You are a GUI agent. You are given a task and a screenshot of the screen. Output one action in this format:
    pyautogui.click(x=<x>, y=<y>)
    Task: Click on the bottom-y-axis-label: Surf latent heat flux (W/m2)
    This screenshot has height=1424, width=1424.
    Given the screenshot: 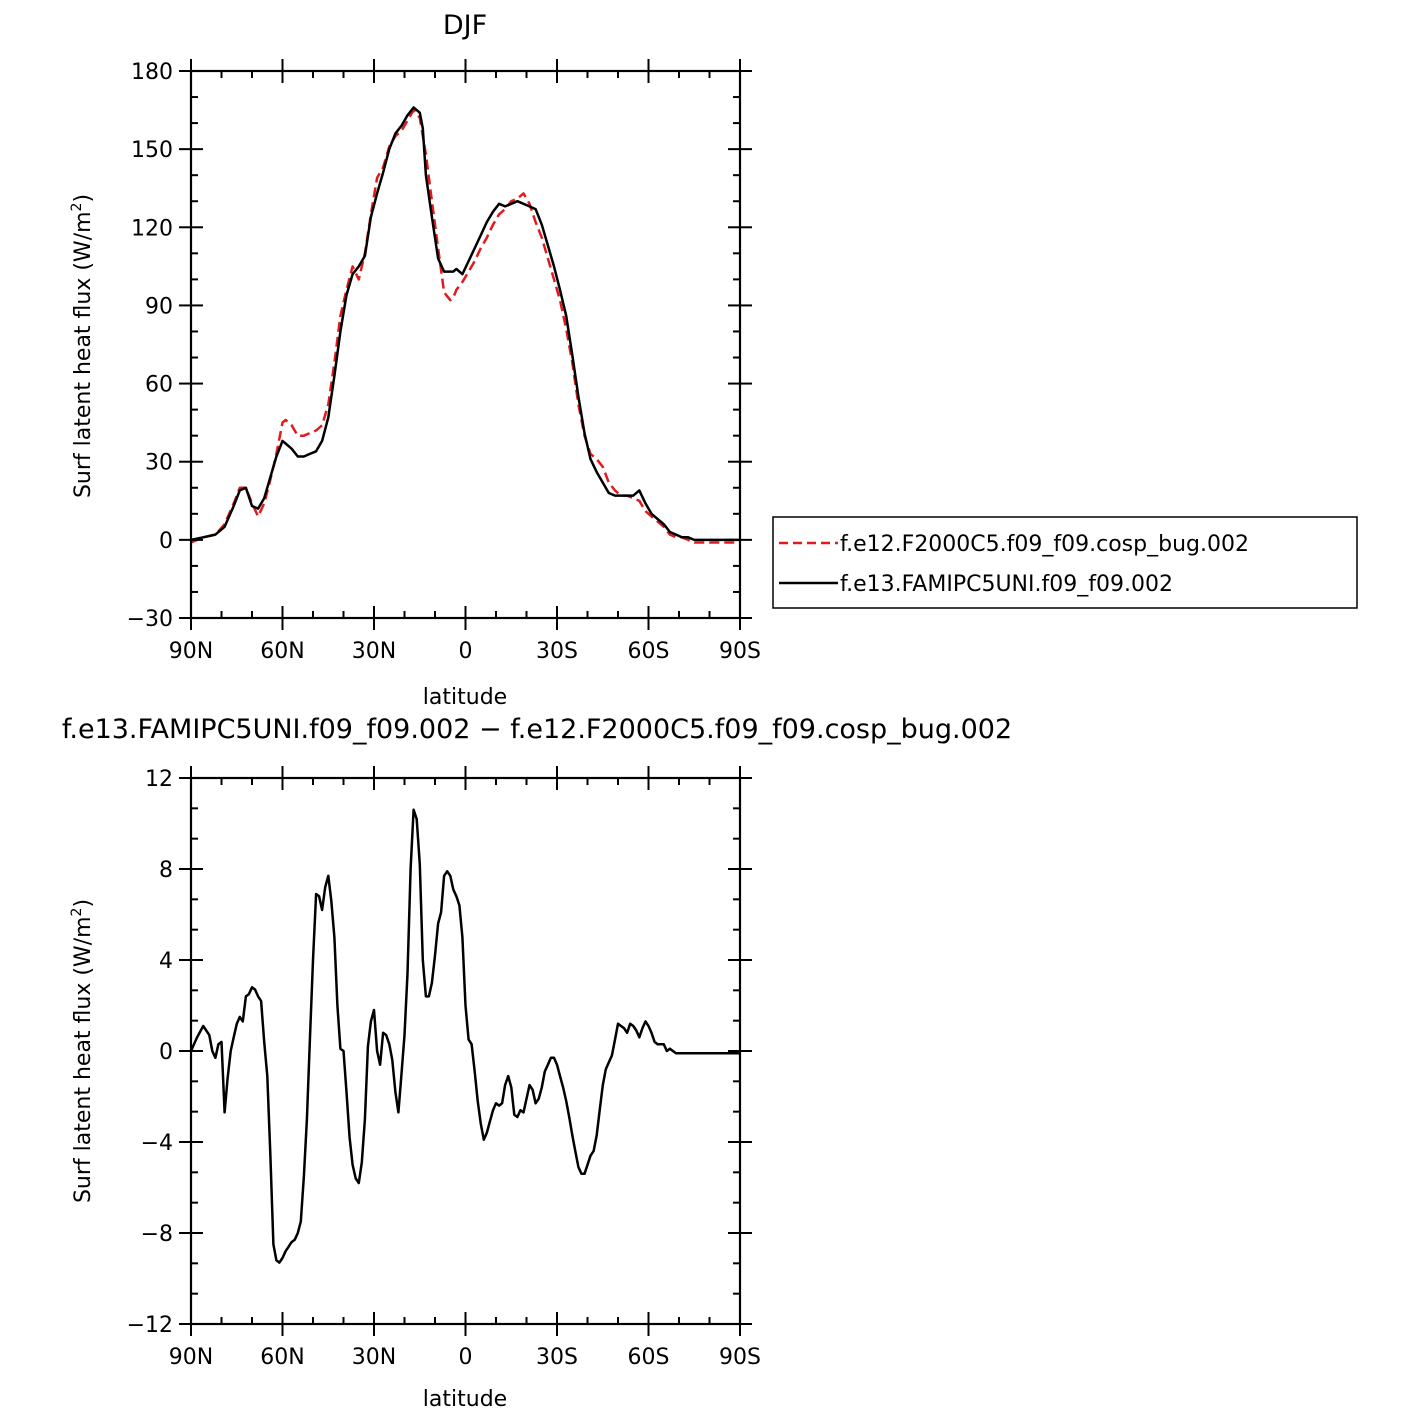 What is the action you would take?
    pyautogui.click(x=82, y=1051)
    